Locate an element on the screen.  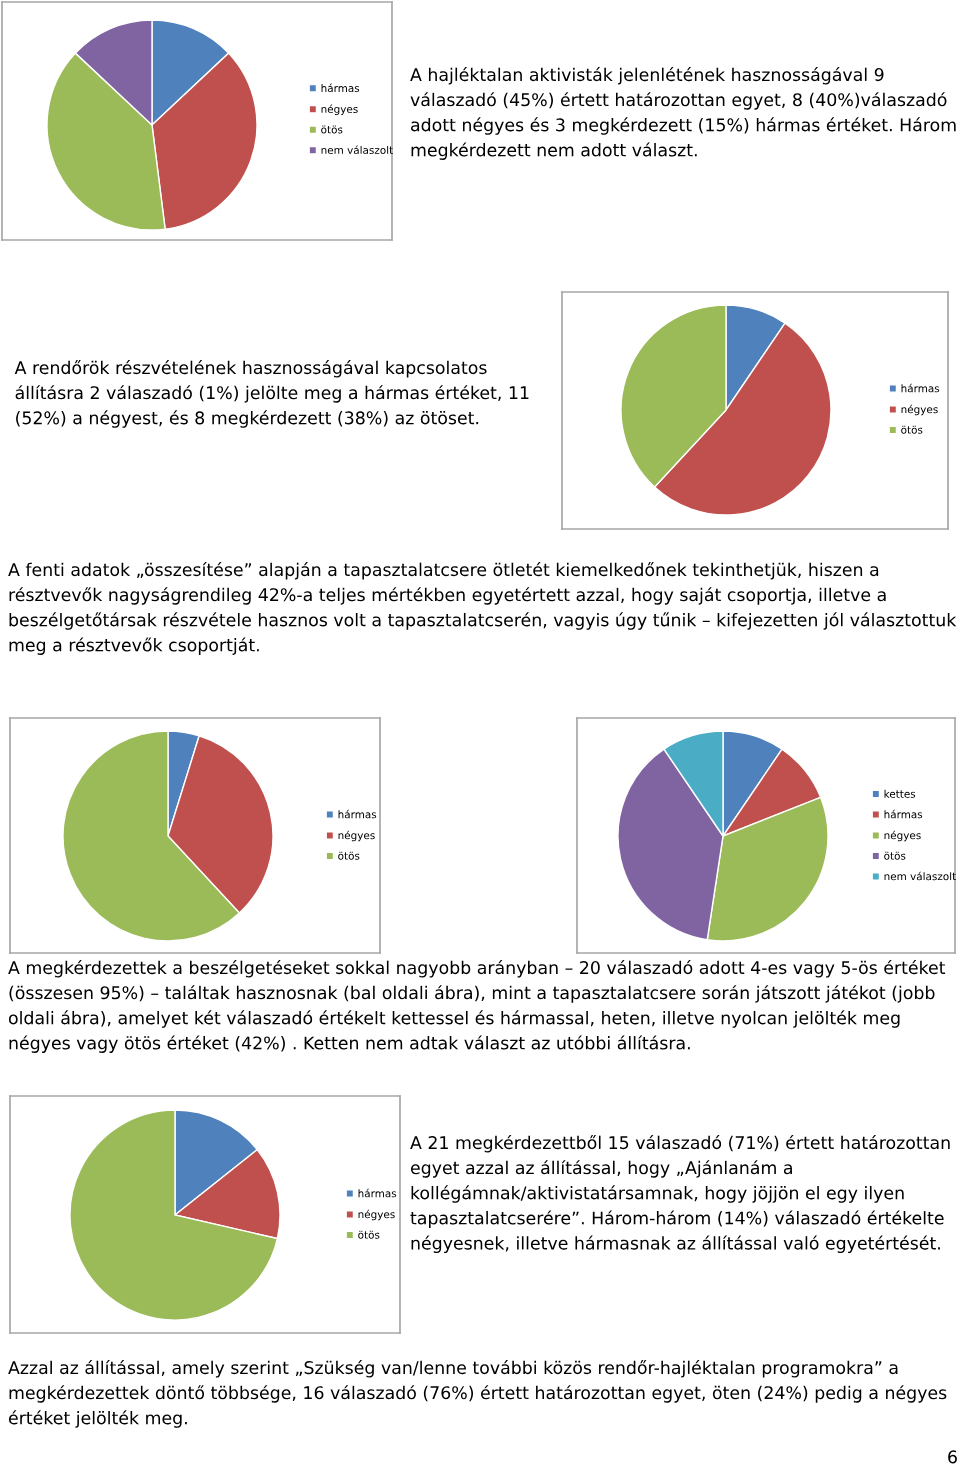
text: A 21 megkérdezettből 15 válaszadó (71%) értett határozottan egyet azzal az állítással, hogy „Ajánlanám a kollégámnak/aktivistatársamnak, hogy jöjjön el egy ilyen tapasztalatcserére”. Három-három (14%) válaszadó értékelte négyesnek, illetve hármasnak az állítással való egyetértését. is located at coordinates (680, 1194).